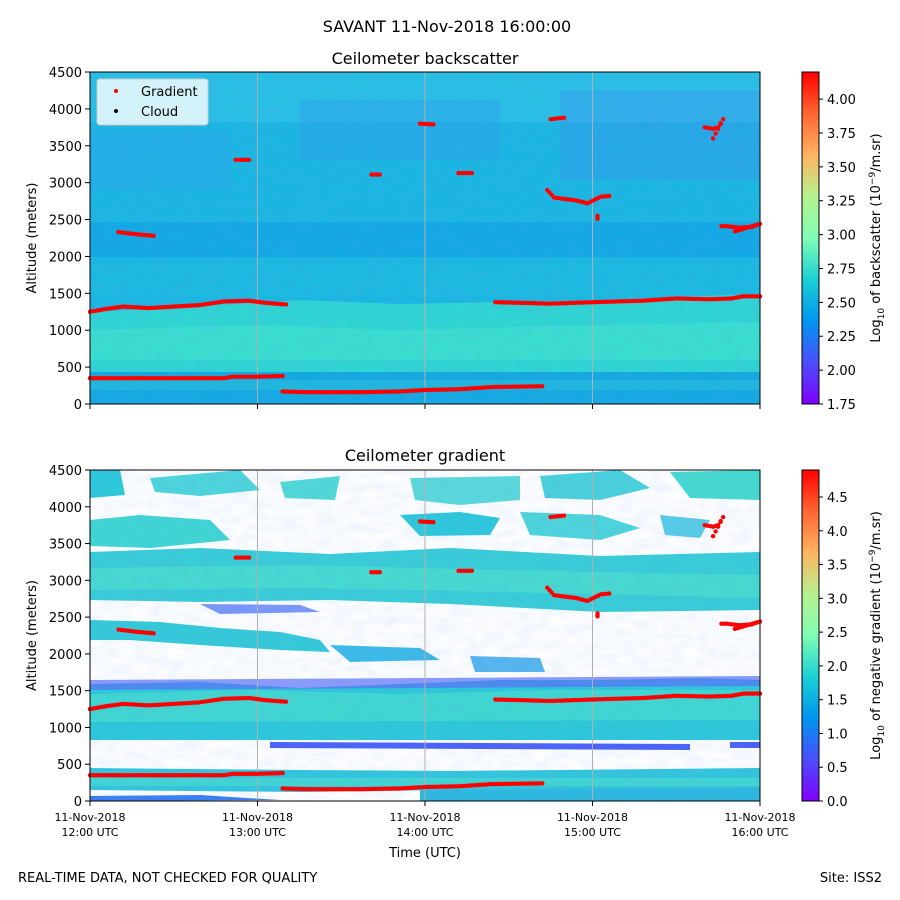  I want to click on colorbar-tick-label: 2.5, so click(837, 633).